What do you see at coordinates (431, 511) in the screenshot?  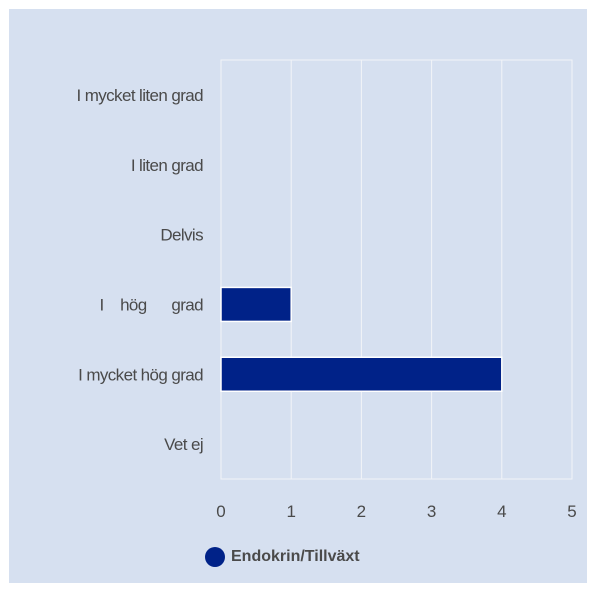 I see `x-tick-label-3: 3` at bounding box center [431, 511].